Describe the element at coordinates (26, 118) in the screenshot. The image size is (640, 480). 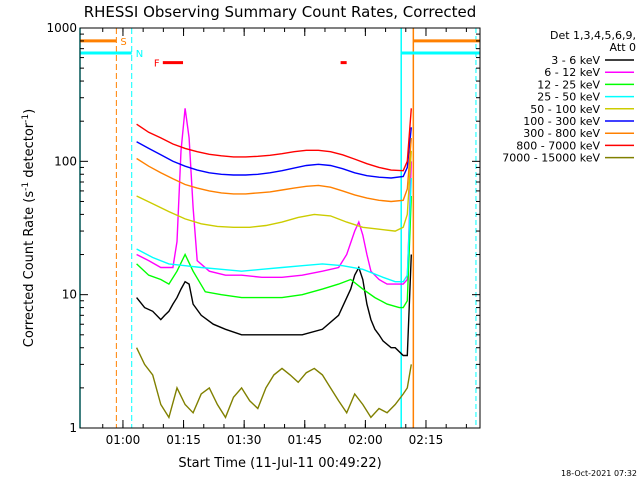
I see `y-axis-label-sup2: -1` at that location.